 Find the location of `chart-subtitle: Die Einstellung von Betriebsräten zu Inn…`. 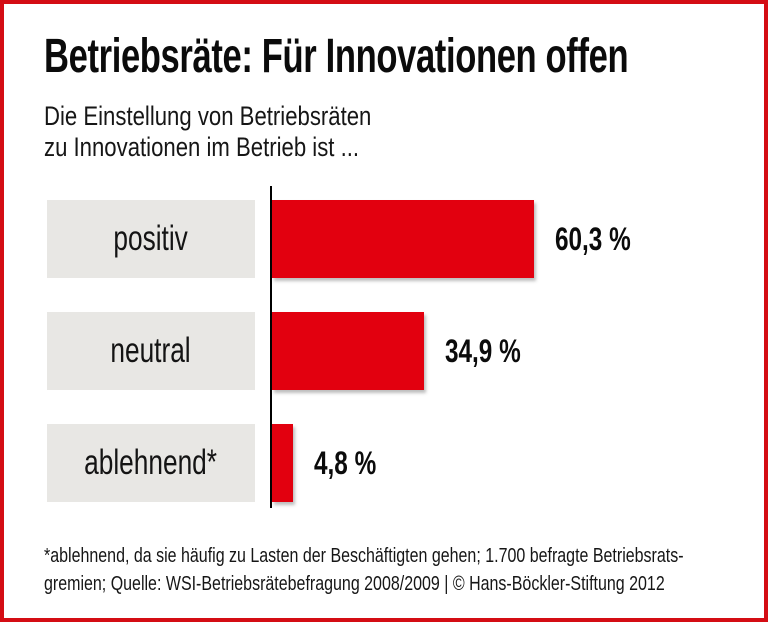

chart-subtitle: Die Einstellung von Betriebsräten zu Inn… is located at coordinates (243, 132).